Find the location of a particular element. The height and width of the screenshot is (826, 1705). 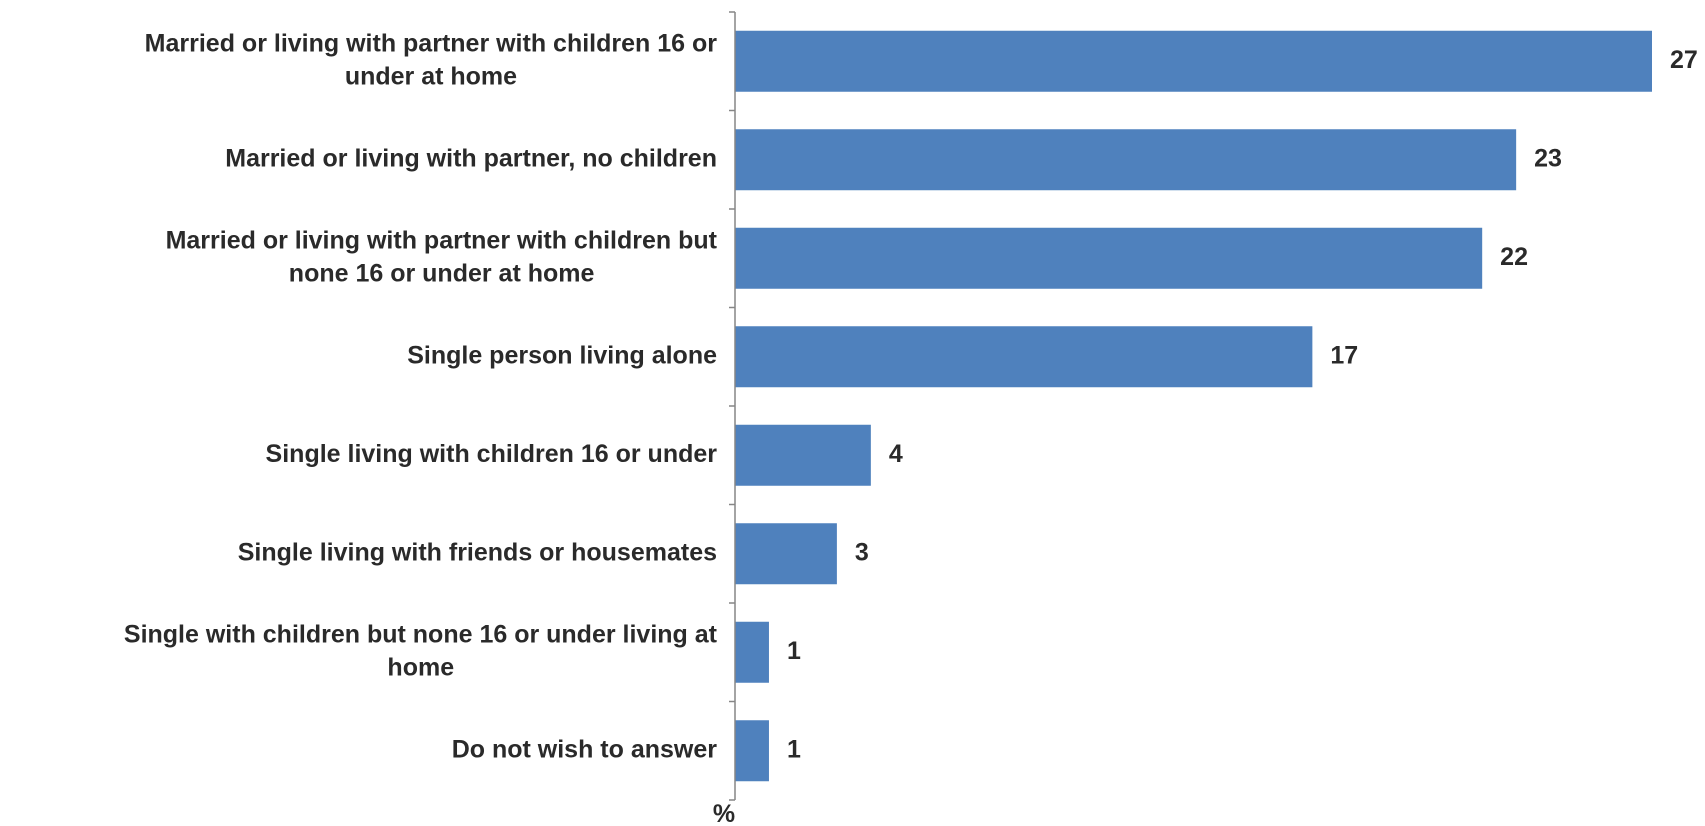

category-label: Single living with friends or housemates is located at coordinates (477, 552).